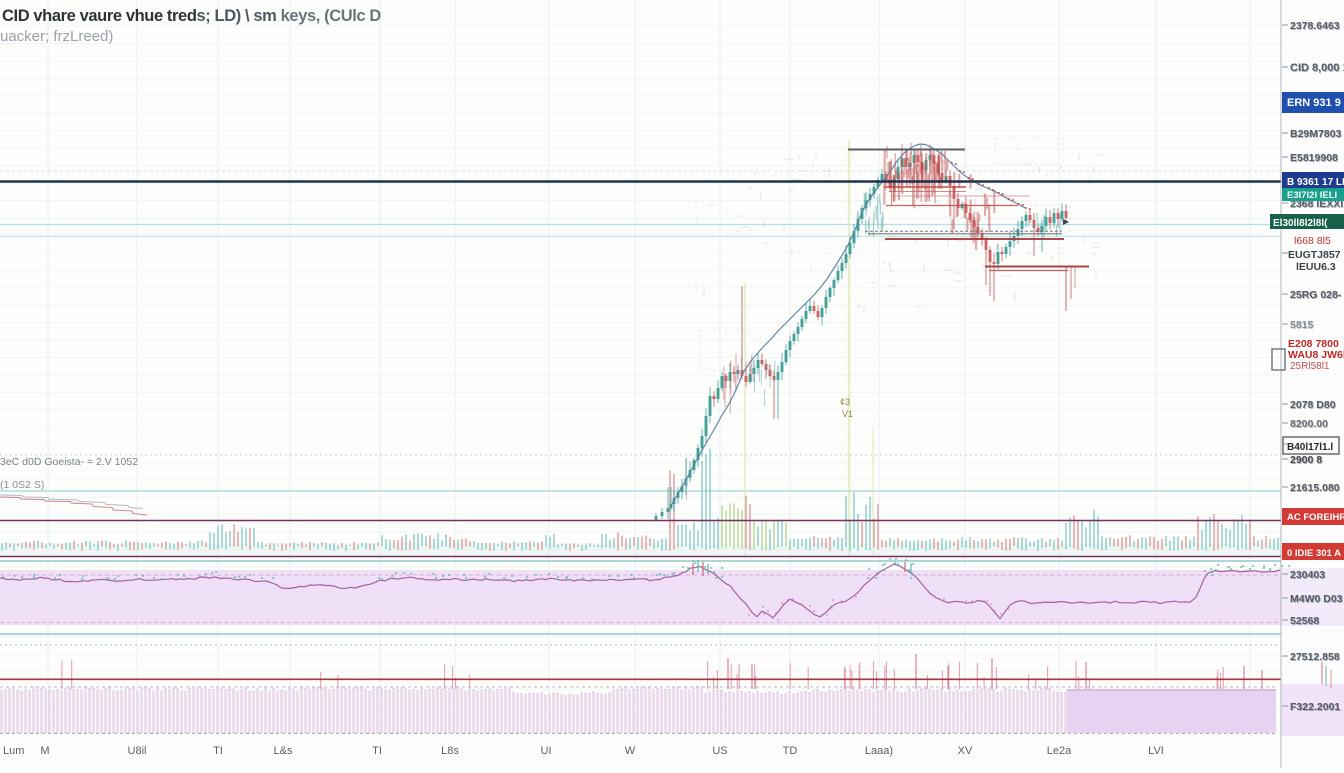  What do you see at coordinates (630, 751) in the screenshot?
I see `svg-text: W` at bounding box center [630, 751].